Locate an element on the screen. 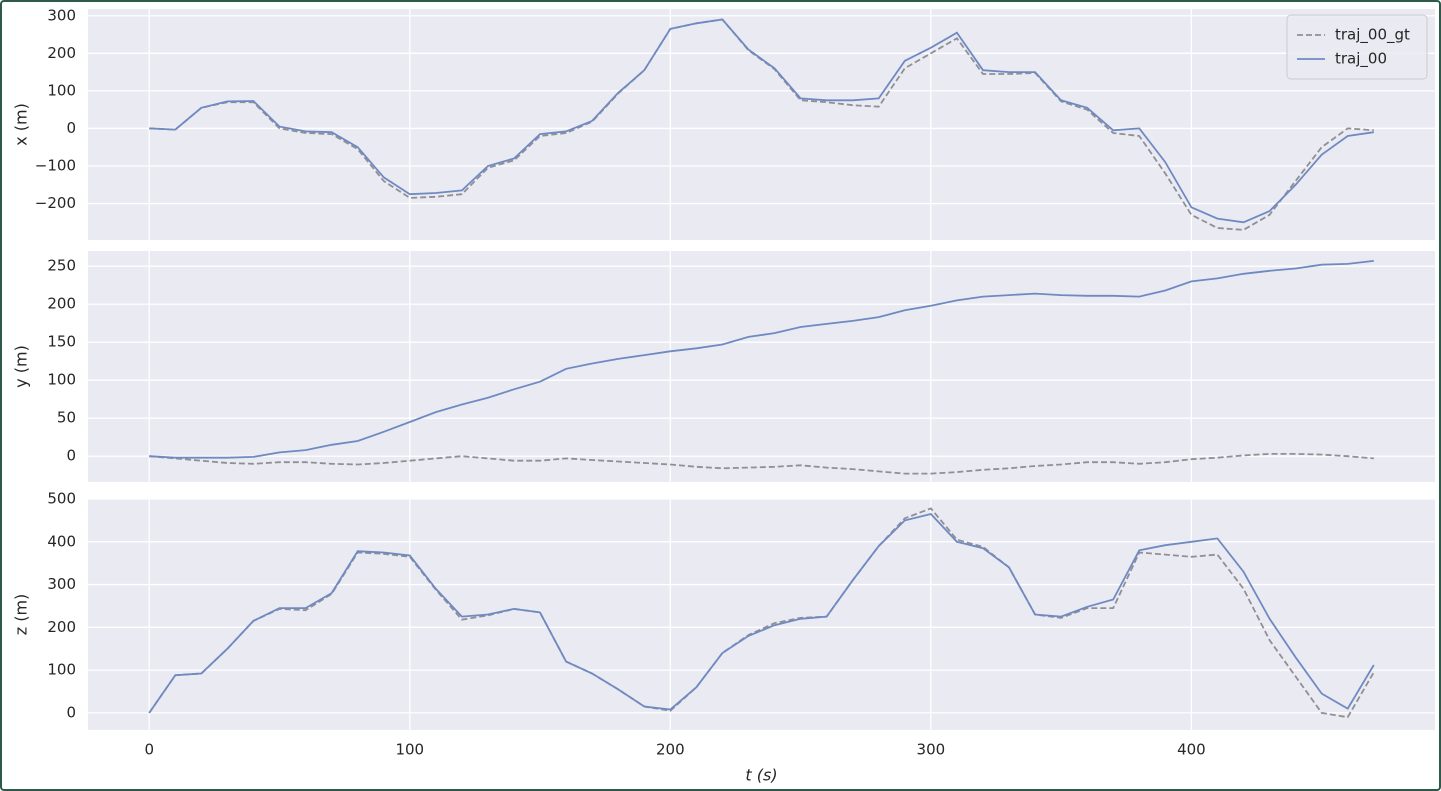 The width and height of the screenshot is (1441, 791). x-tick-label: 400 is located at coordinates (1191, 750).